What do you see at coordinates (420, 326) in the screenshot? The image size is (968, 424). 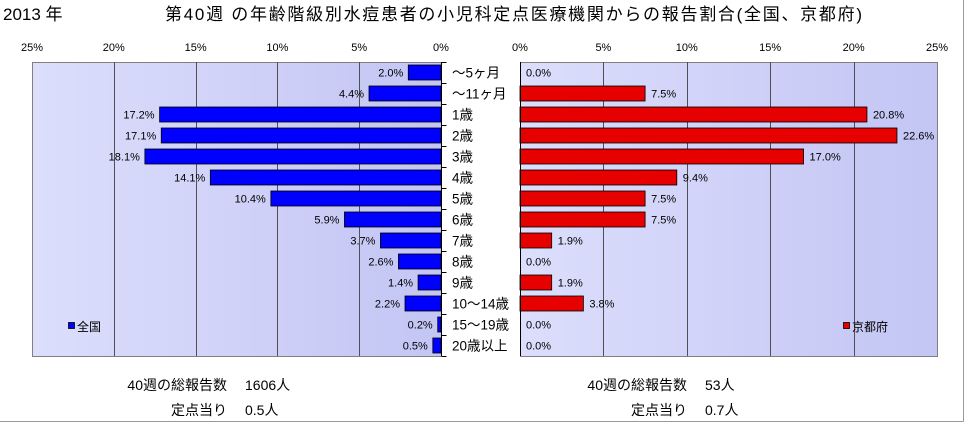 I see `national-data-label: 0.2%` at bounding box center [420, 326].